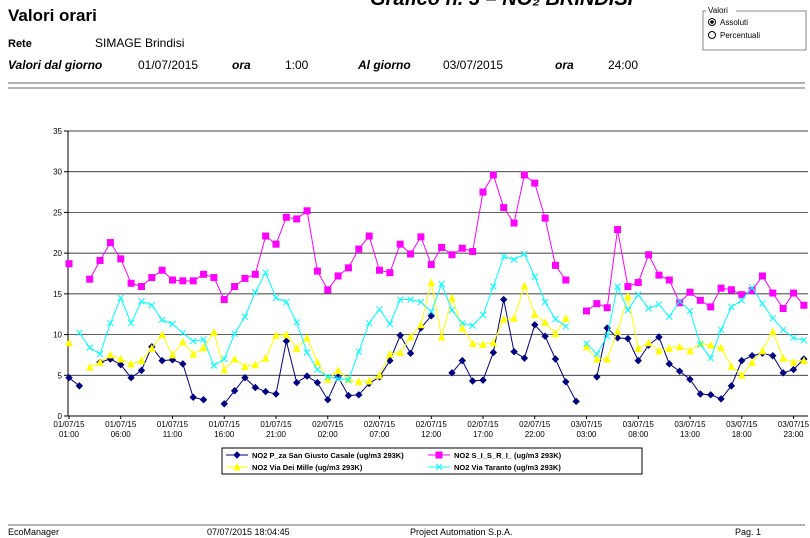  I want to click on x-tick-label: 02/07/15 12:00, so click(431, 429).